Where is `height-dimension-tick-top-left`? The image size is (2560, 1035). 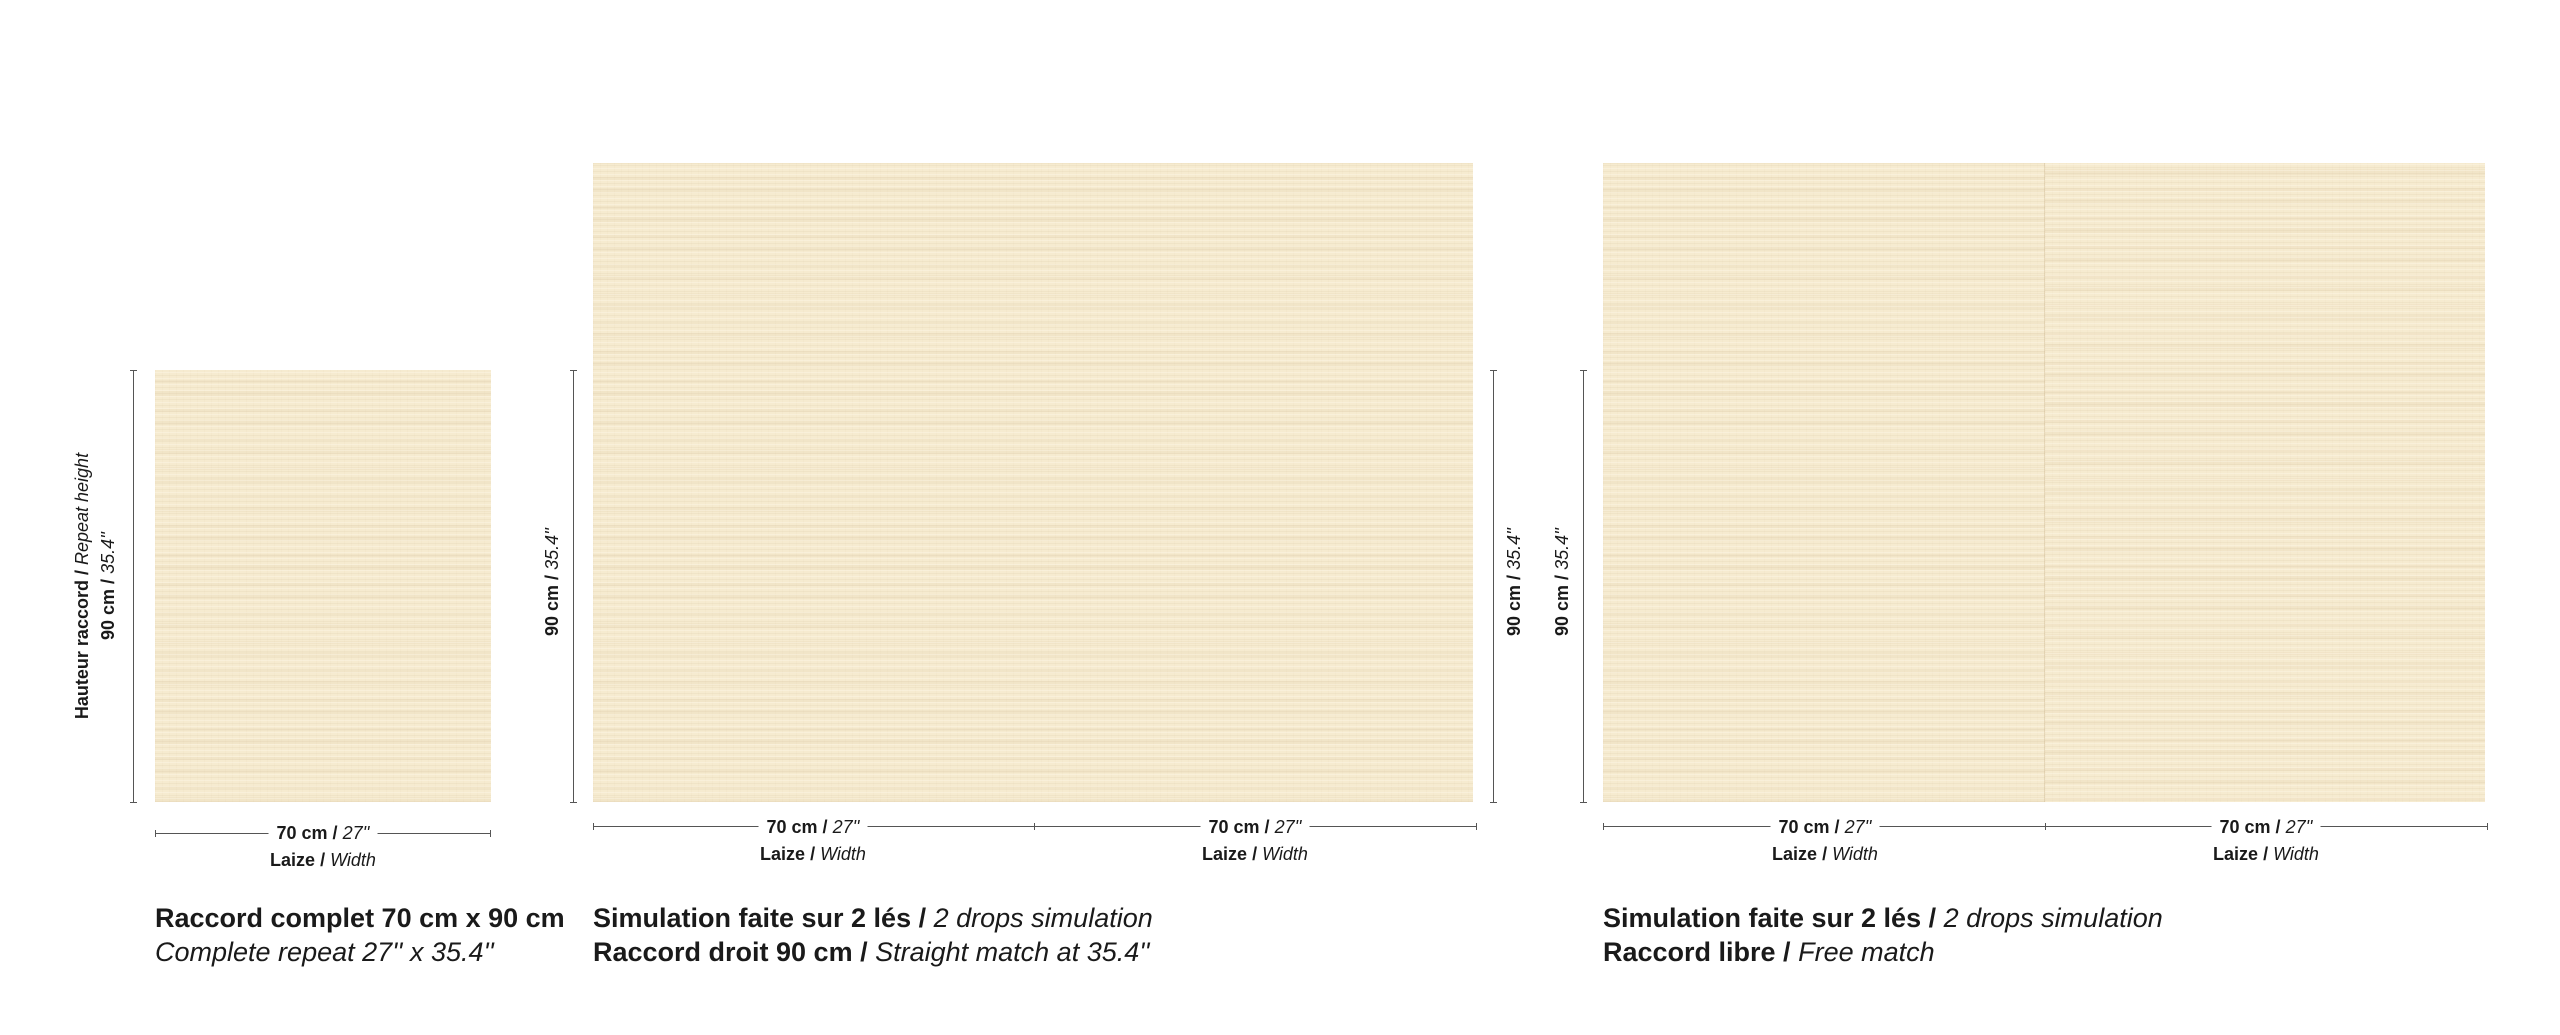
height-dimension-tick-top-left is located at coordinates (573, 370).